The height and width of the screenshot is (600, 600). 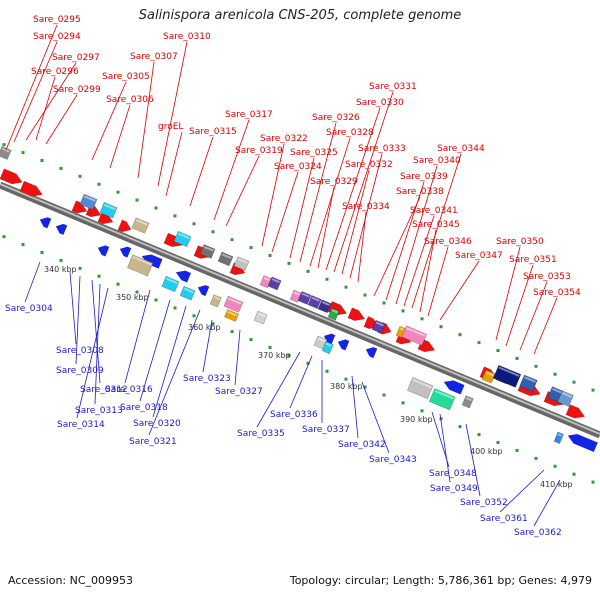 I want to click on gene-label-top: Sare_0347, so click(x=479, y=256).